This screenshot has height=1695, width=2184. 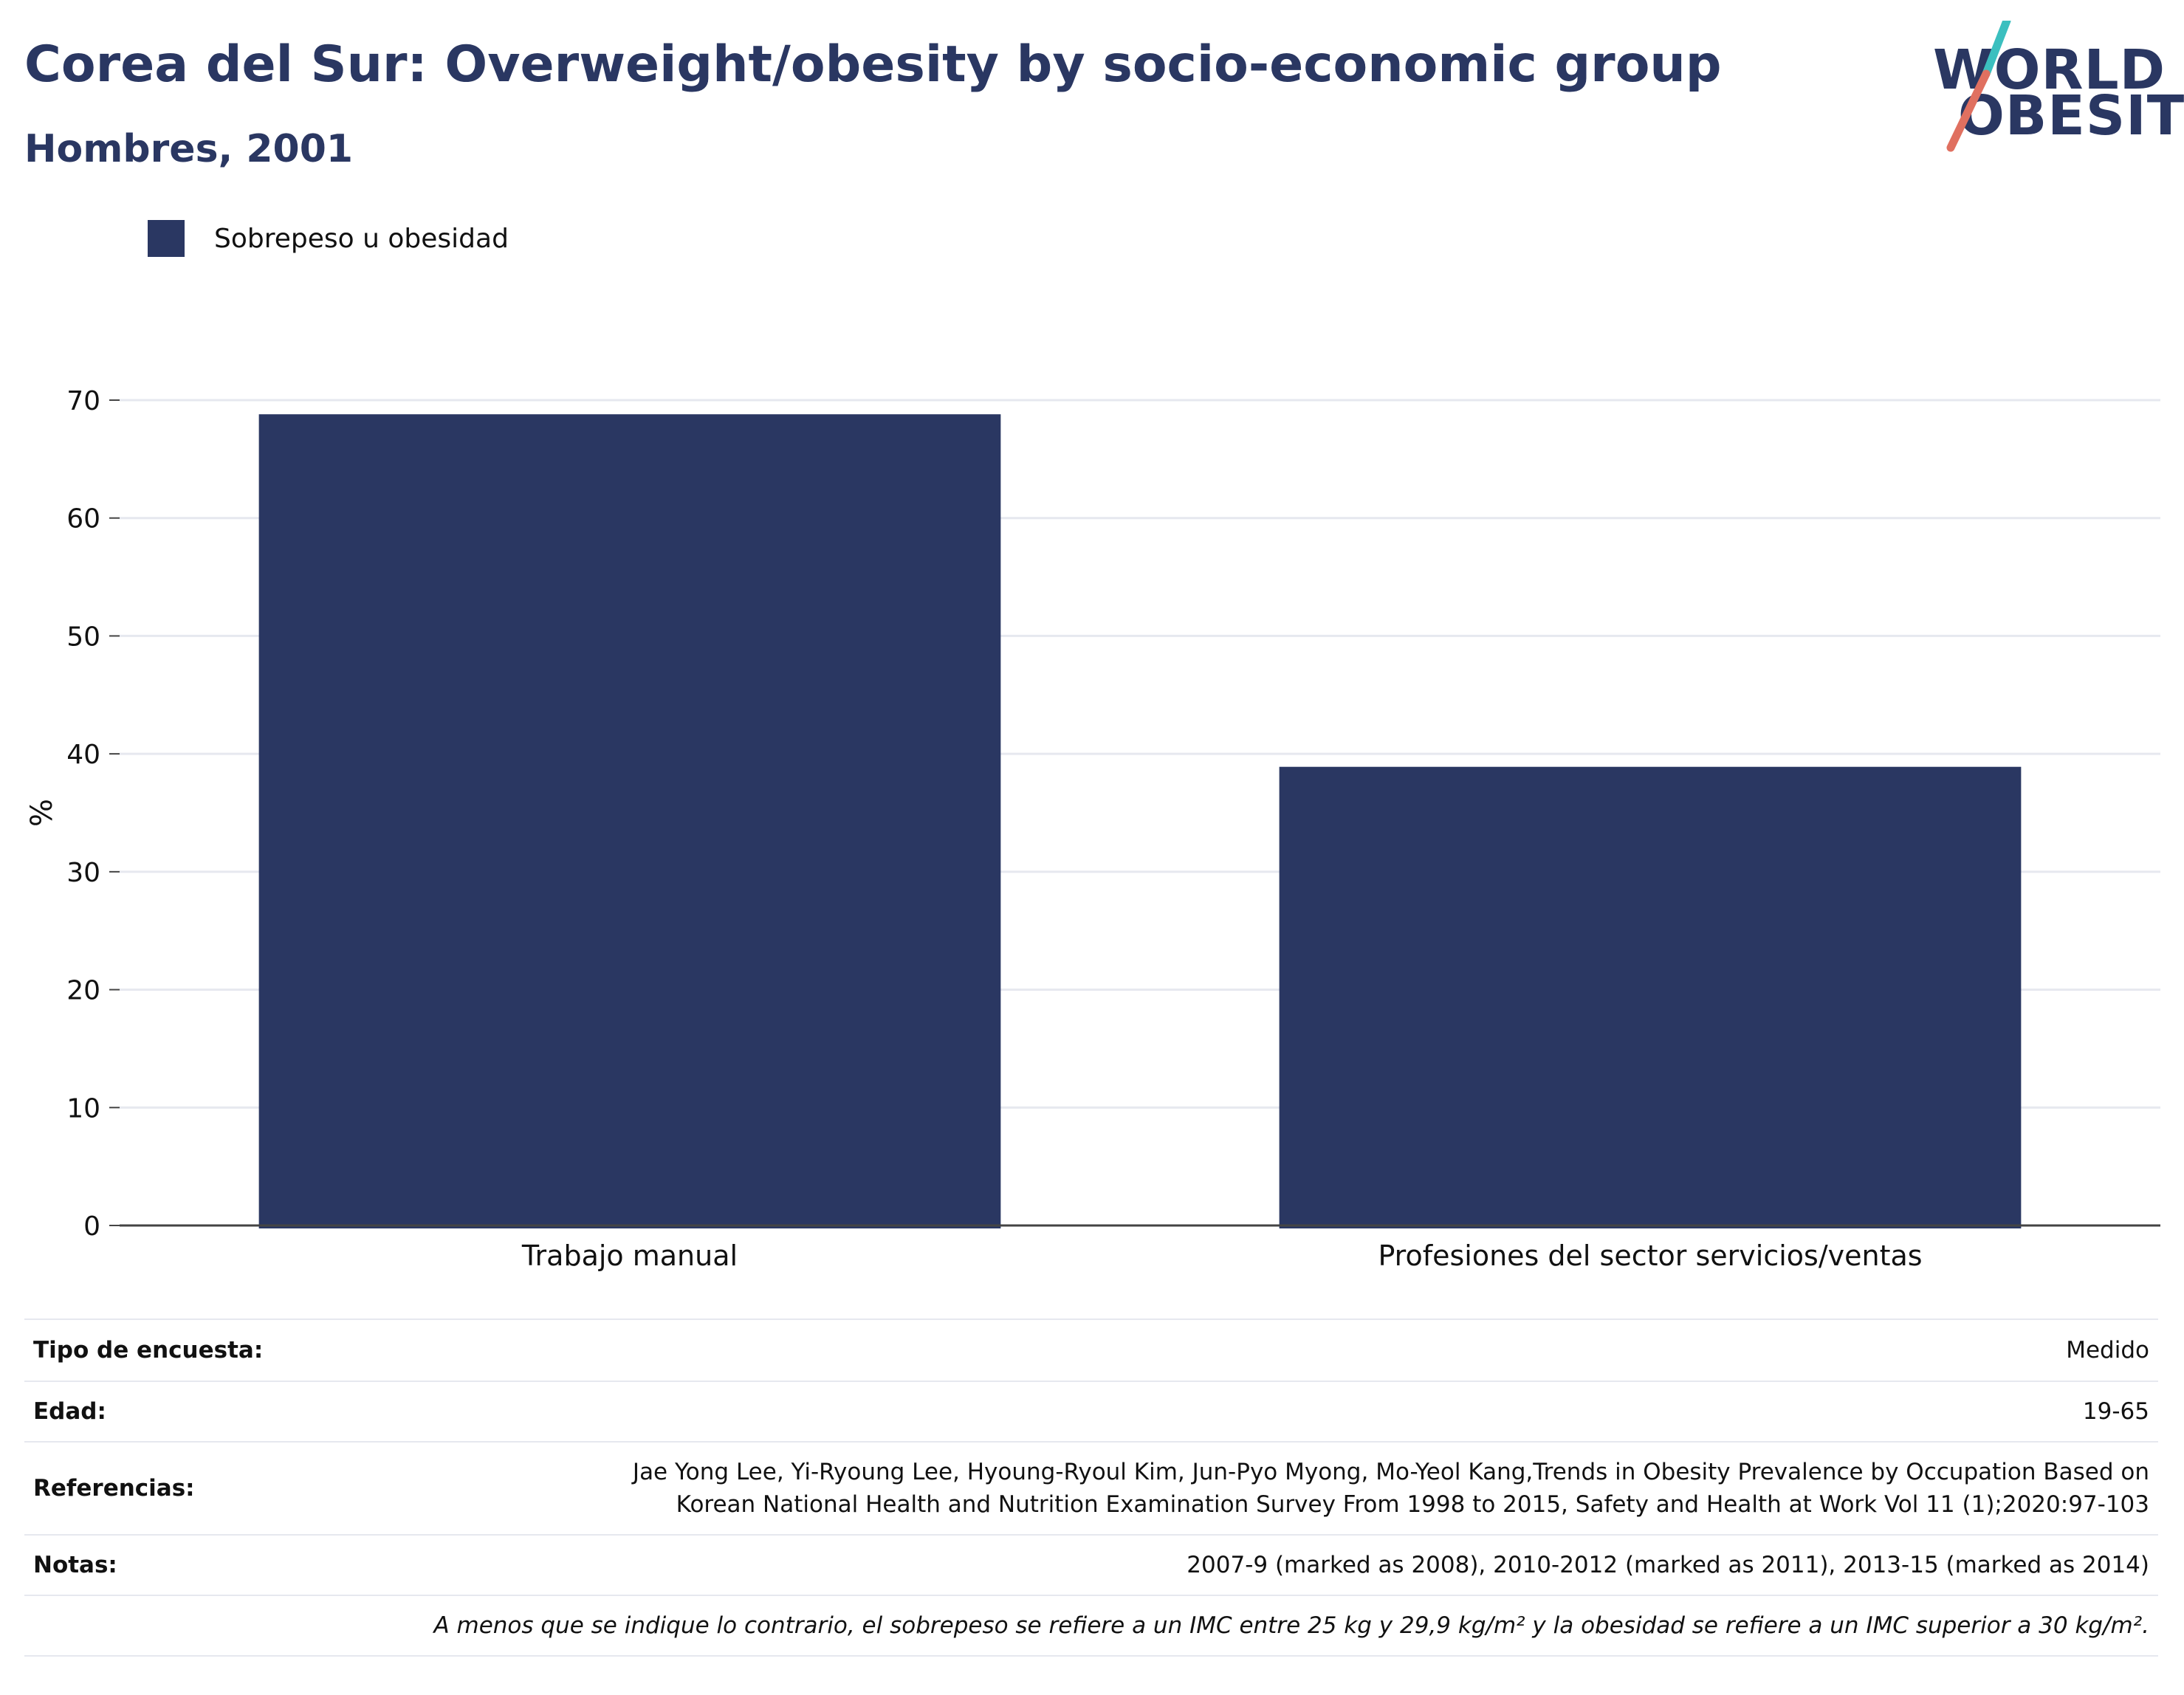 What do you see at coordinates (42, 813) in the screenshot?
I see `y-axis-title: %` at bounding box center [42, 813].